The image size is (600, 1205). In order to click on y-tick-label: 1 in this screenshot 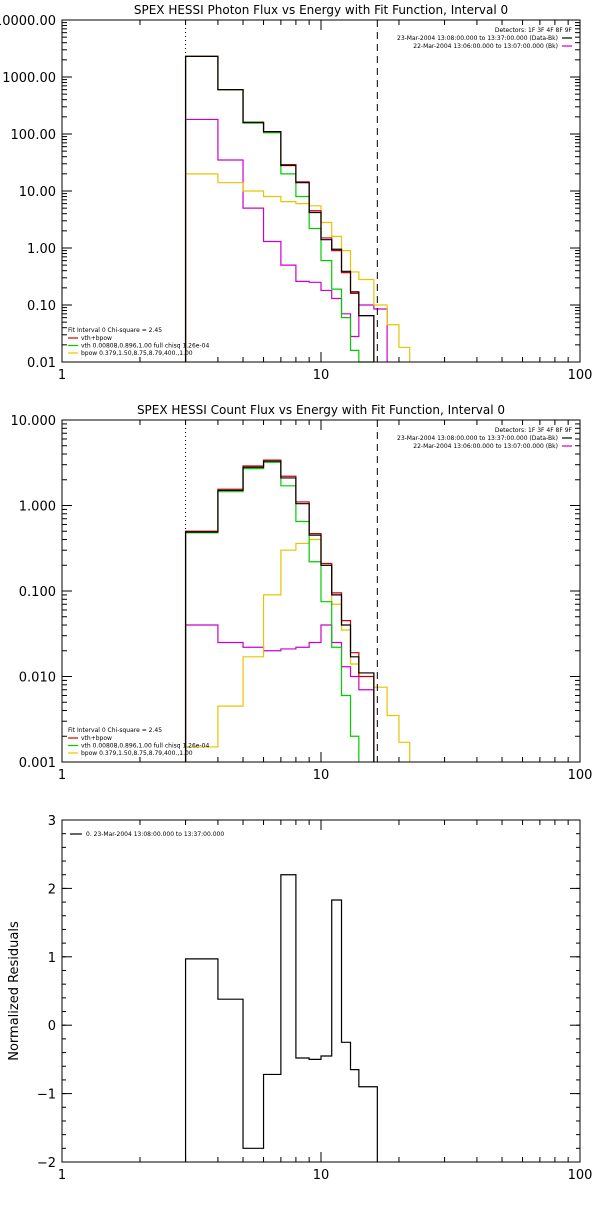, I will do `click(52, 958)`.